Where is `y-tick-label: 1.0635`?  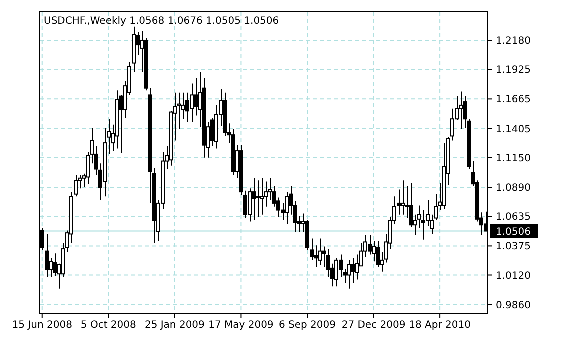 y-tick-label: 1.0635 is located at coordinates (513, 218).